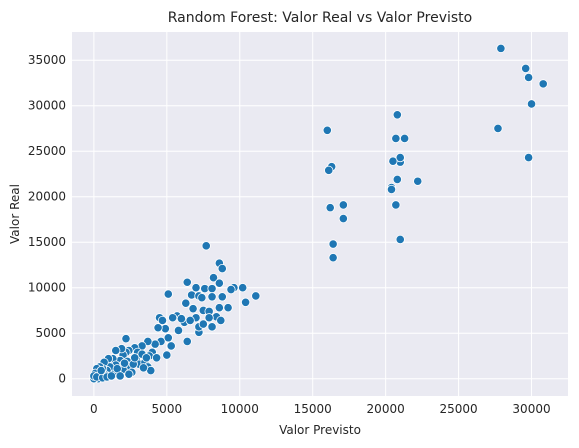  Describe the element at coordinates (531, 409) in the screenshot. I see `x-tick-label: 30000` at that location.